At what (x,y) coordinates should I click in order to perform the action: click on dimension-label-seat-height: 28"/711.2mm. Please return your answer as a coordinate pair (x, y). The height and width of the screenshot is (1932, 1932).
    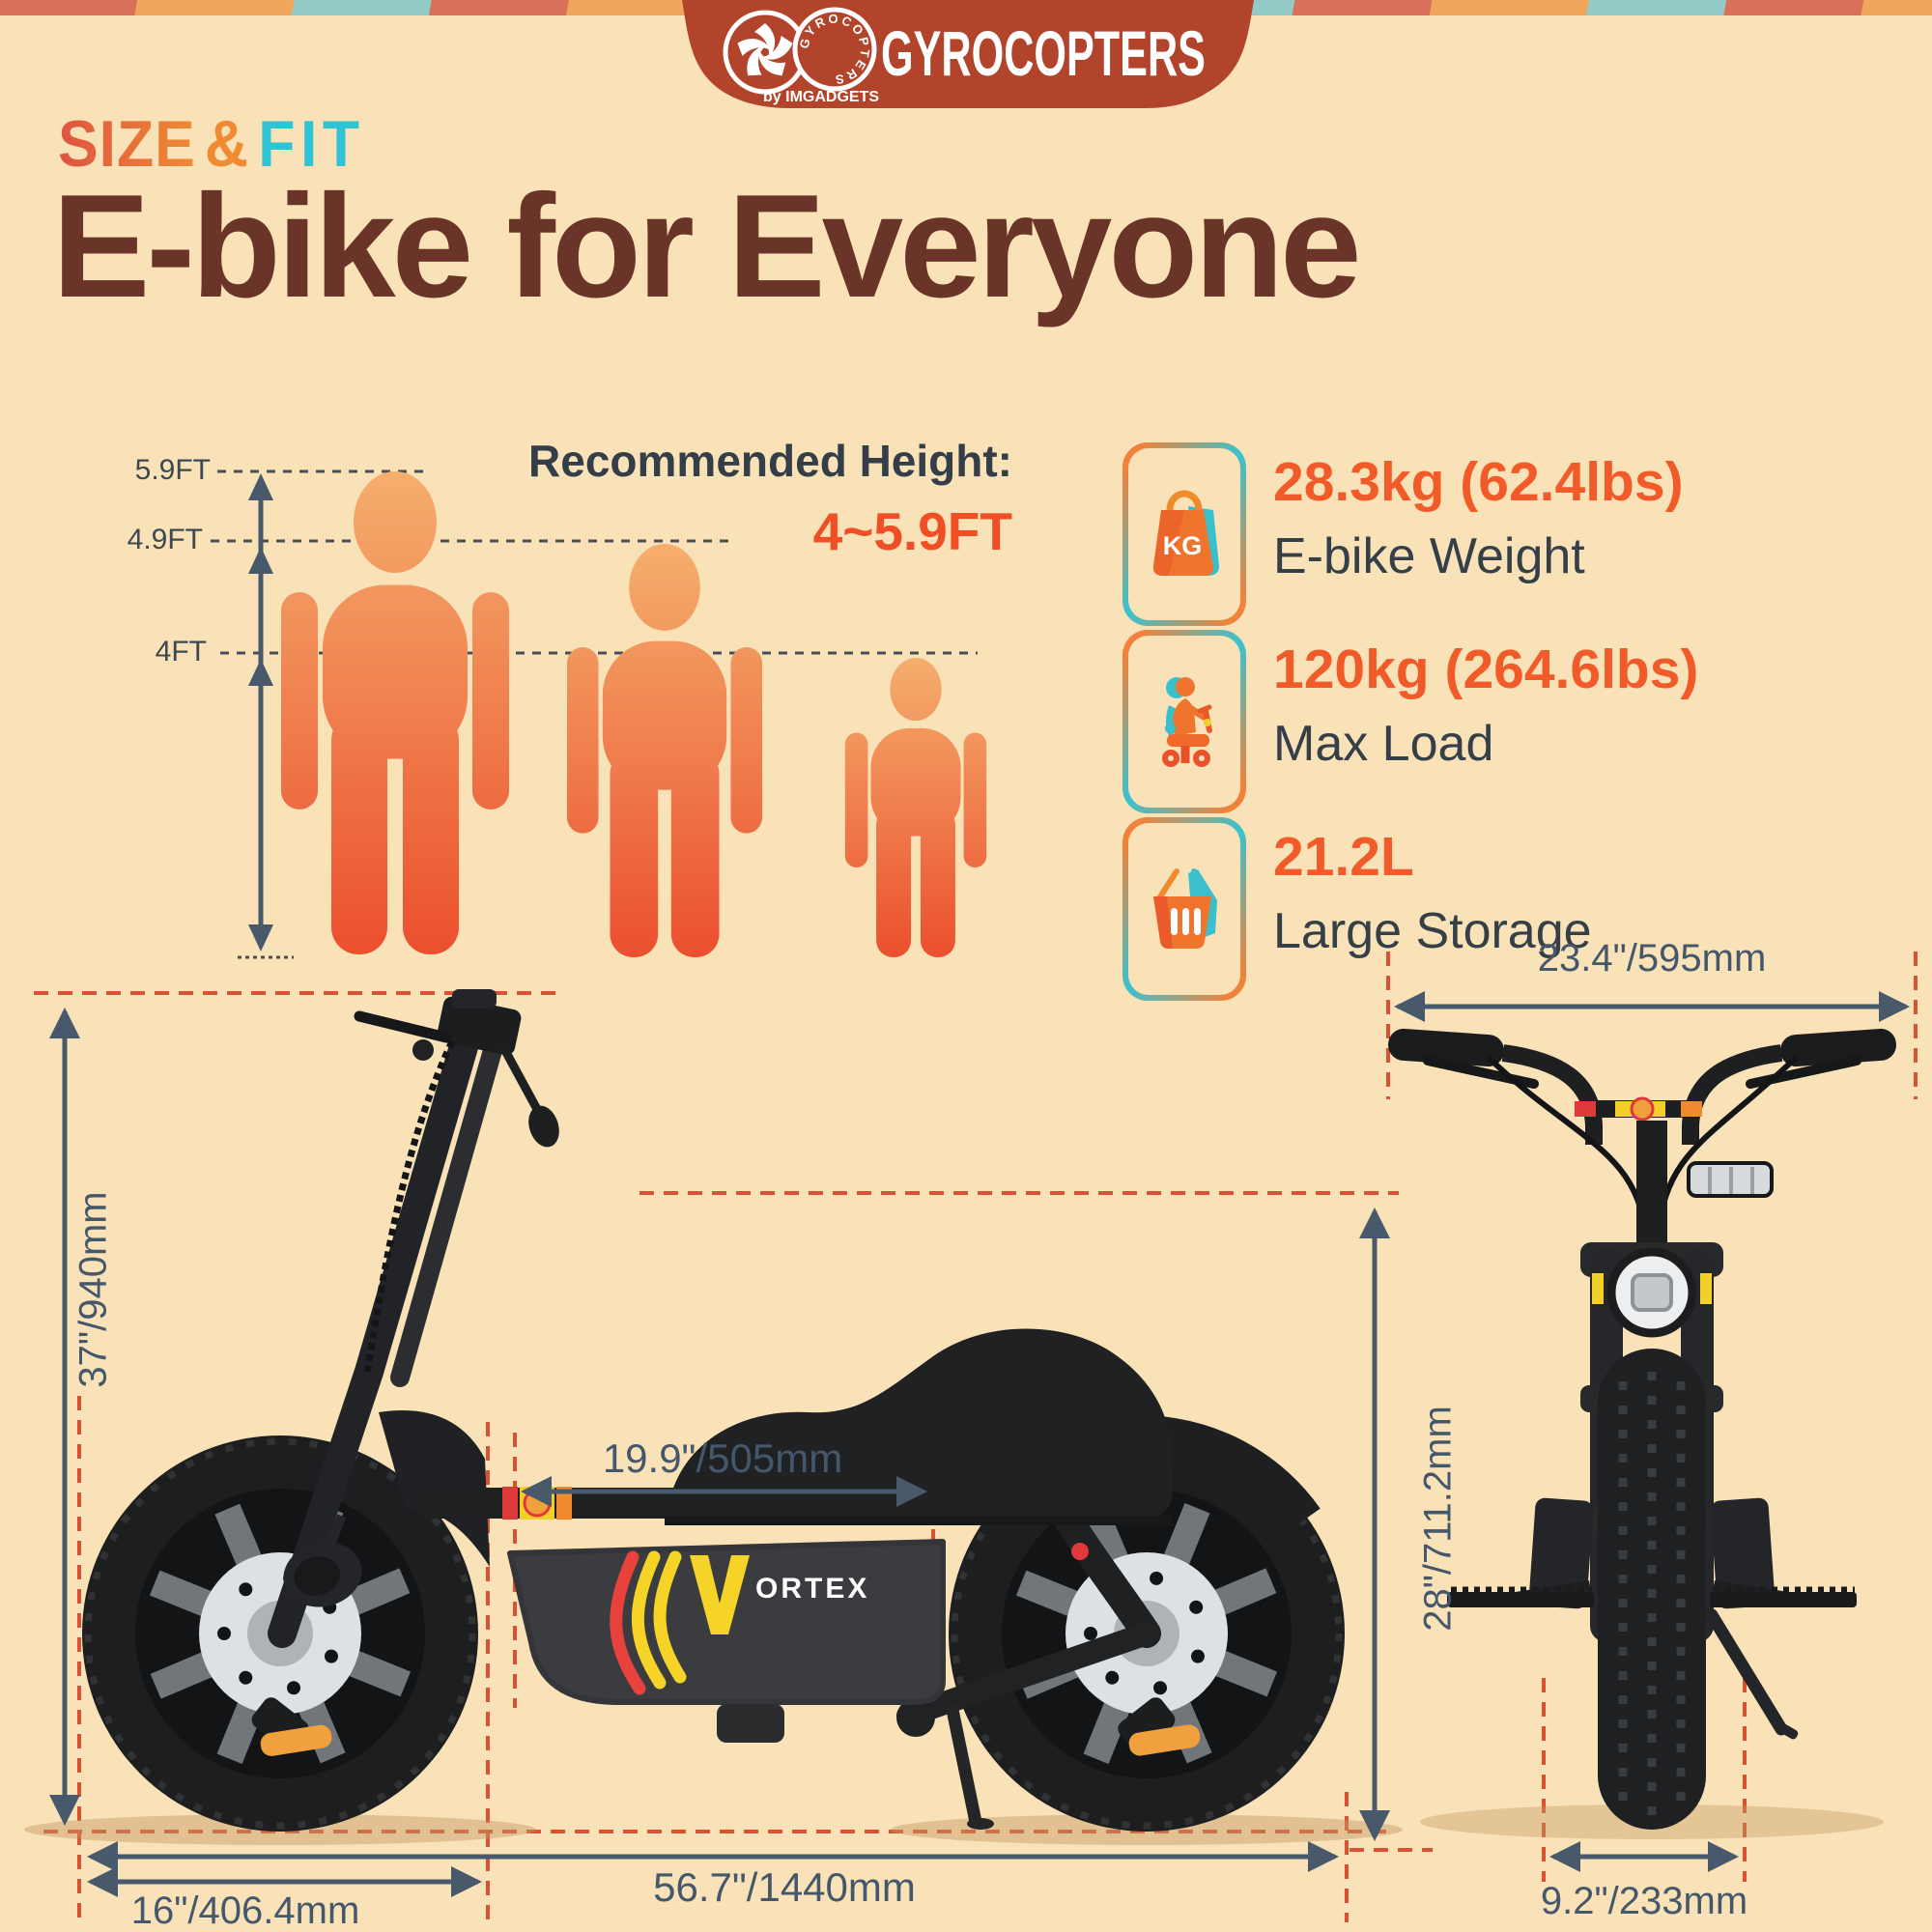
    Looking at the image, I should click on (1438, 1519).